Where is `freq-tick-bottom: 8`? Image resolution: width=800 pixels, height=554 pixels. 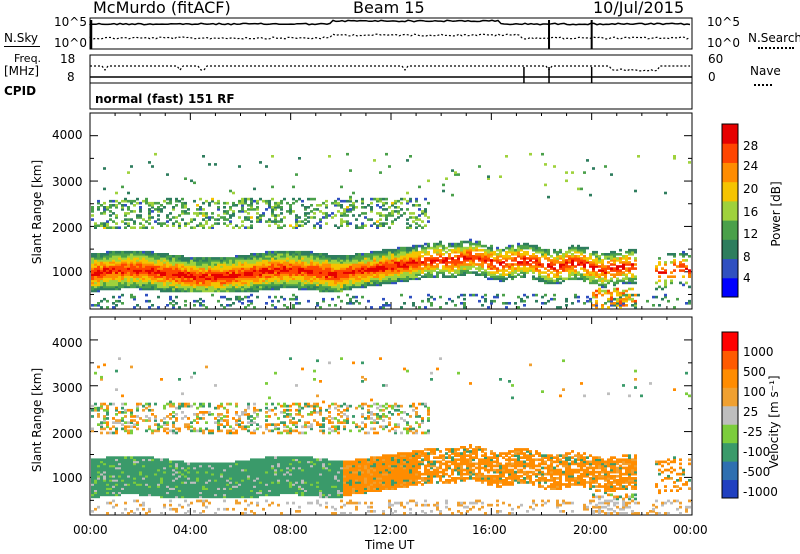 freq-tick-bottom: 8 is located at coordinates (71, 77).